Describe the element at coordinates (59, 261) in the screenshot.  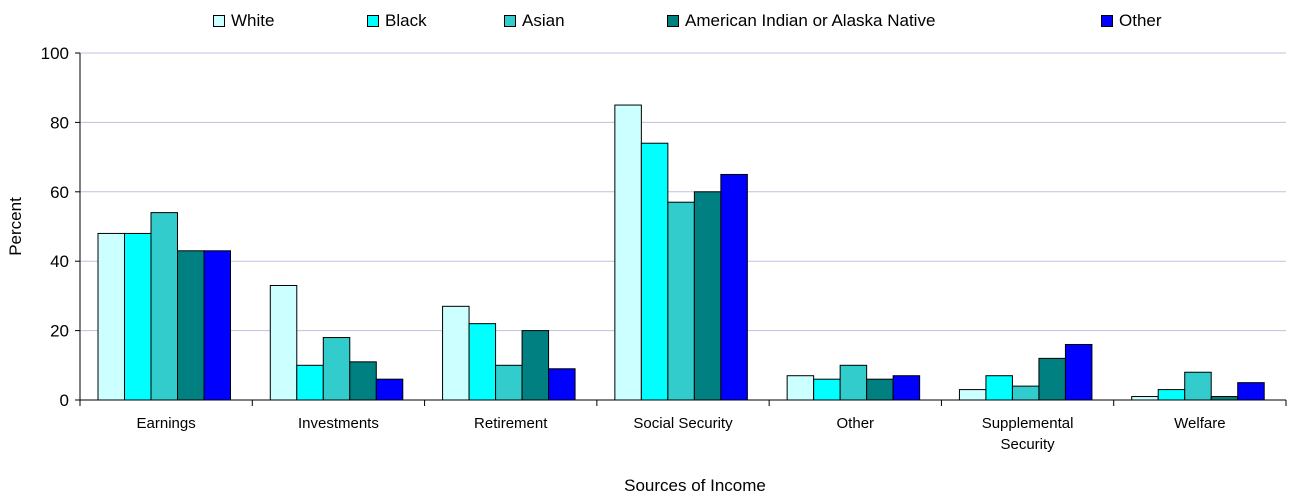
I see `y-tick-label: 40` at that location.